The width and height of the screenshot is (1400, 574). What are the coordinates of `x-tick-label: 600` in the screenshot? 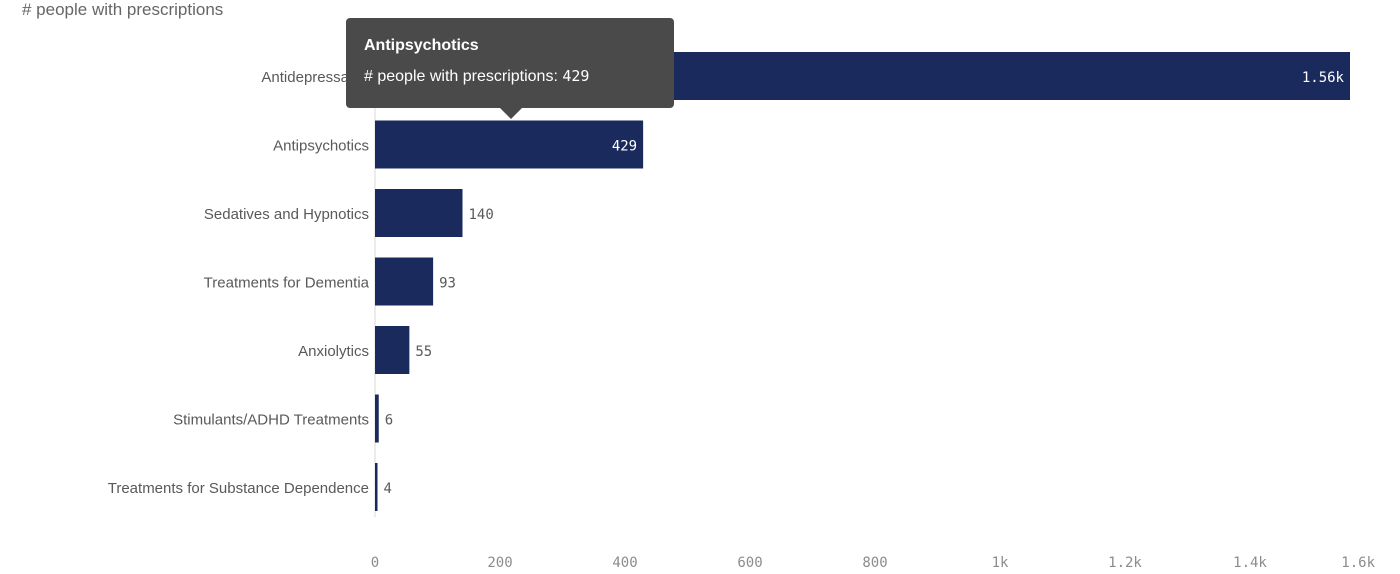 It's located at (749, 563).